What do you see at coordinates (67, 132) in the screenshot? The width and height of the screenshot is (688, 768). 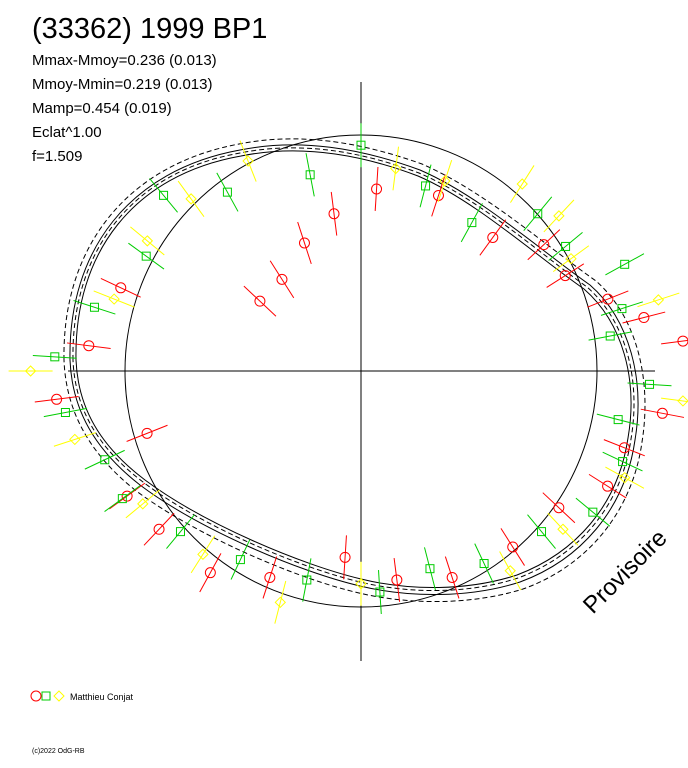 I see `stat-eclat: Eclat^1.00` at bounding box center [67, 132].